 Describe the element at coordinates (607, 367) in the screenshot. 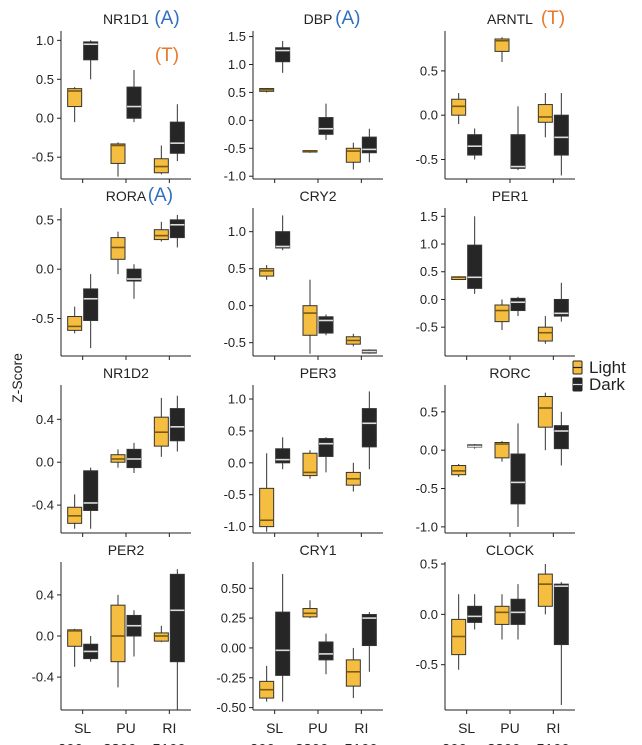

I see `legend-label-light: Light` at that location.